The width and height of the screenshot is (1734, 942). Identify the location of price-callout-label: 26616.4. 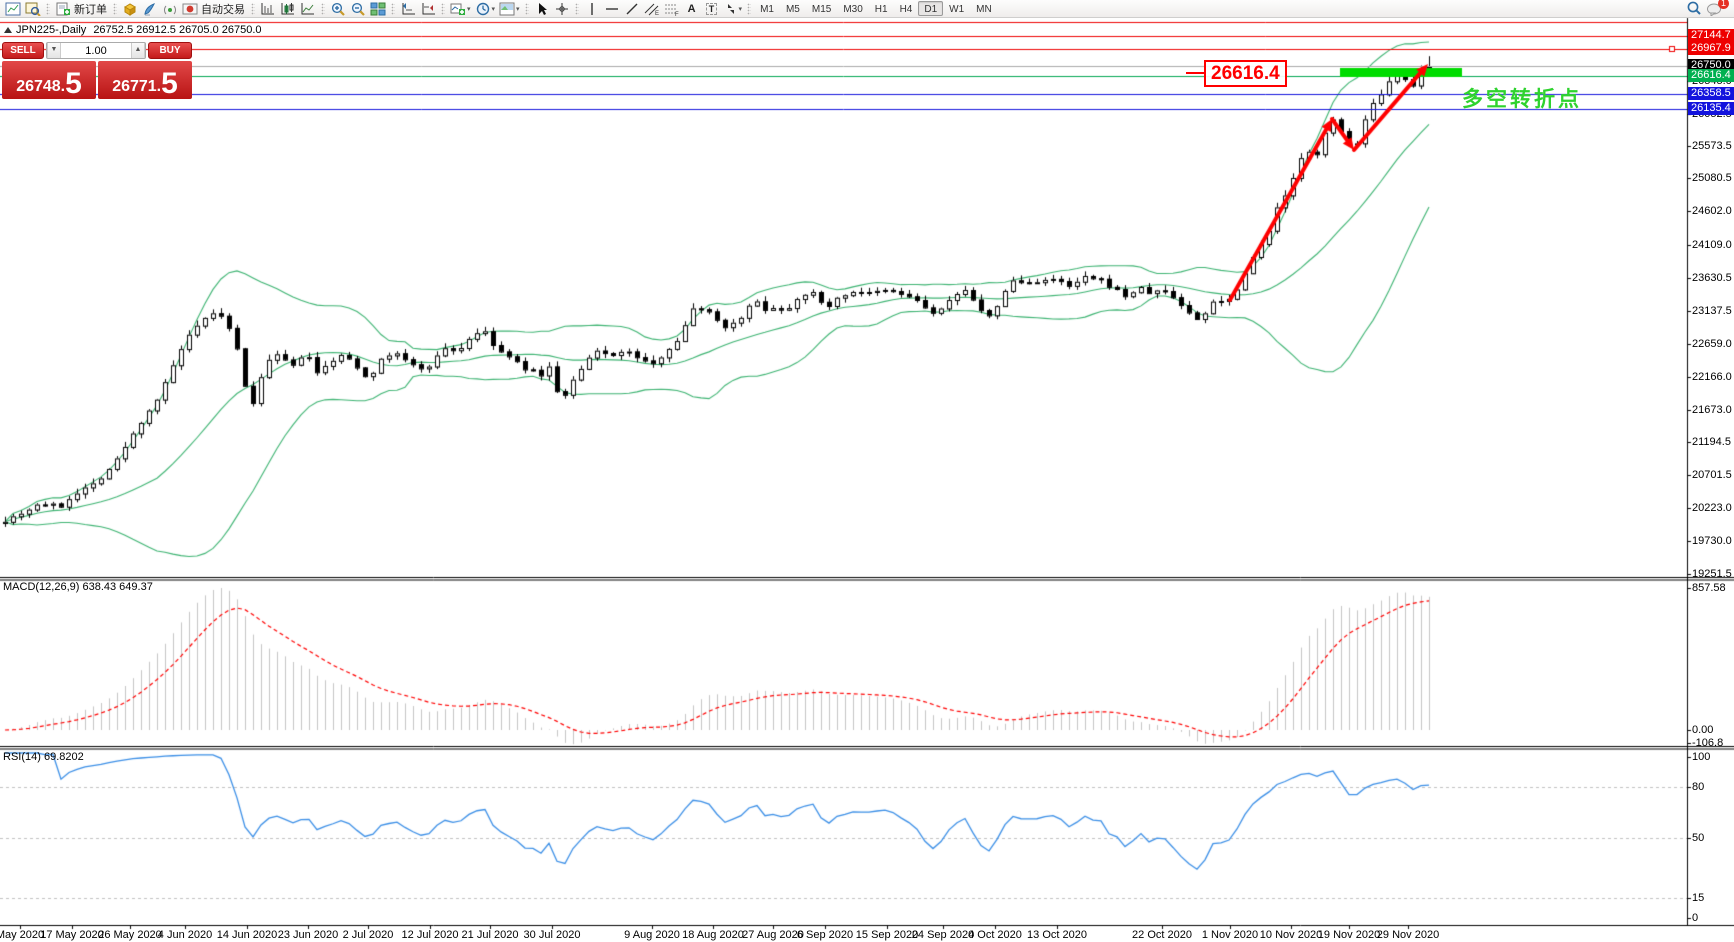
(1245, 73).